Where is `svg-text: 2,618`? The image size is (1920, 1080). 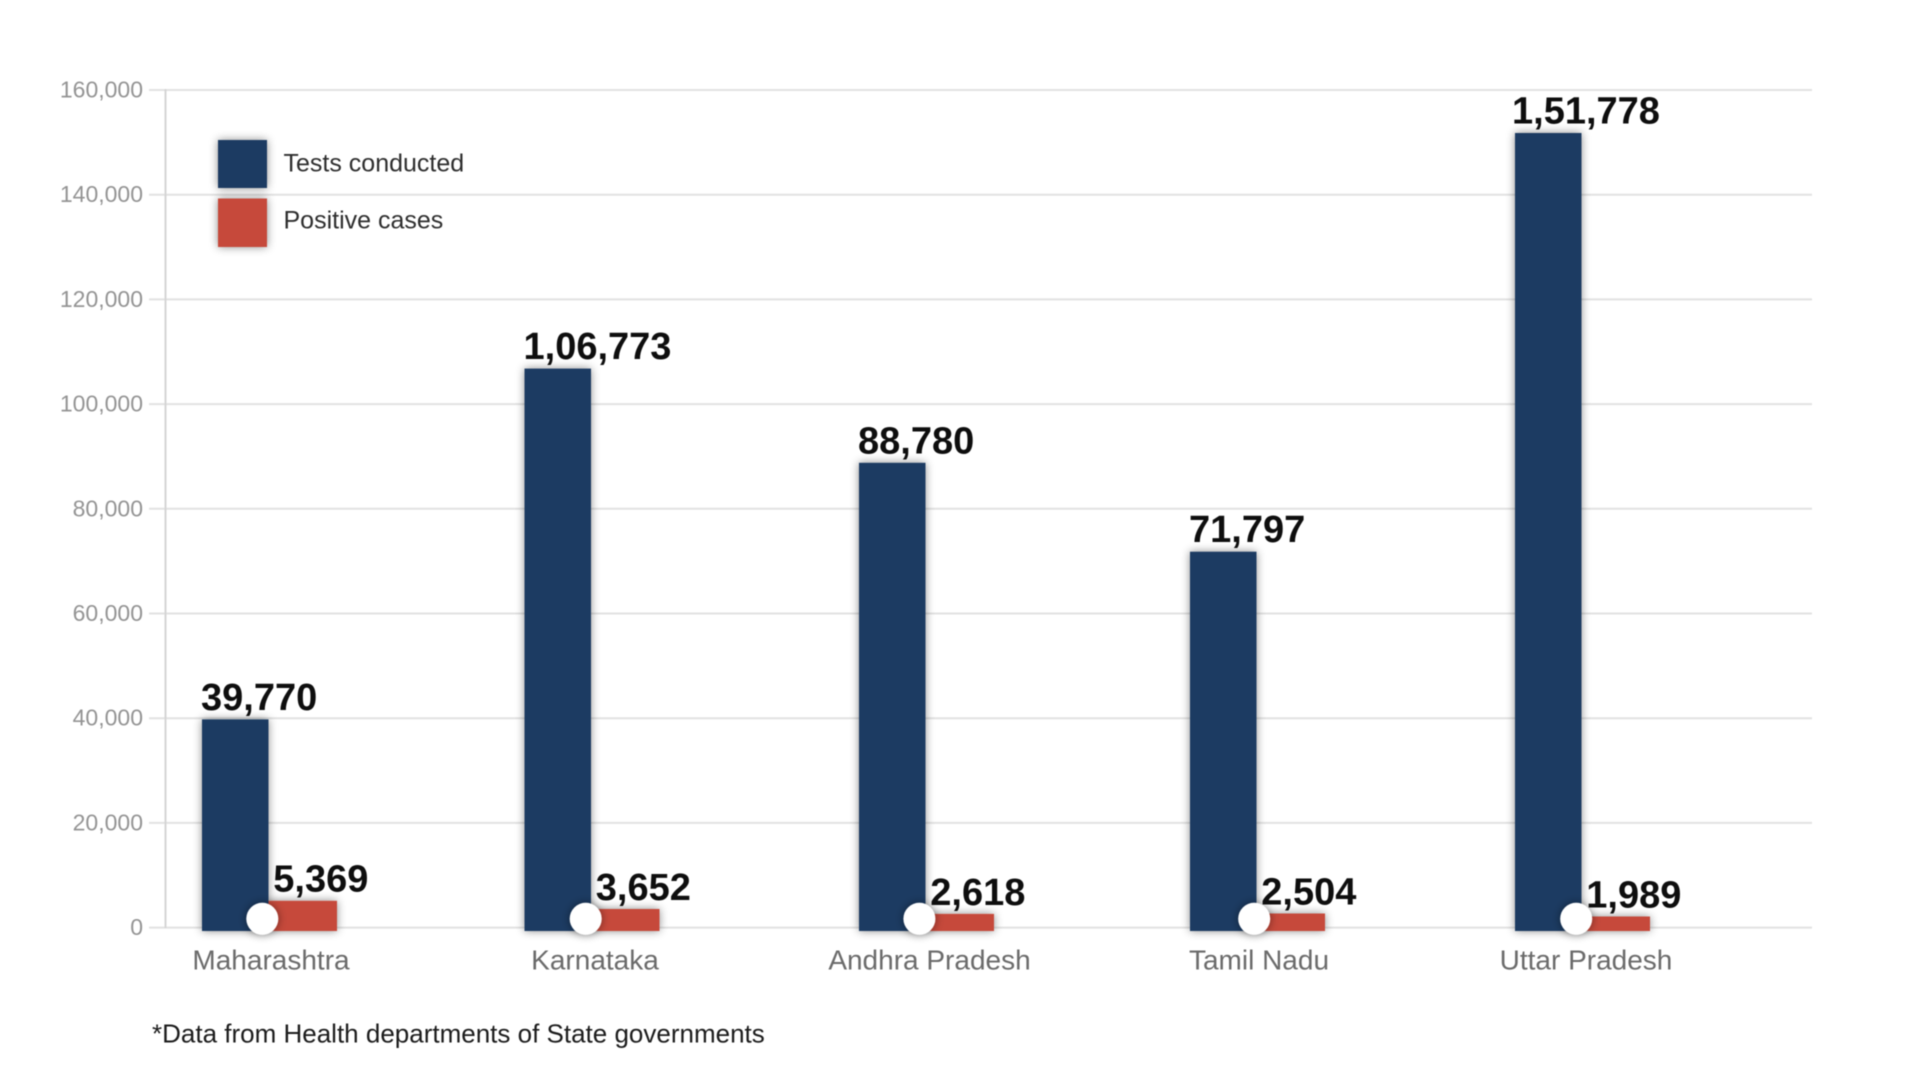 svg-text: 2,618 is located at coordinates (977, 893).